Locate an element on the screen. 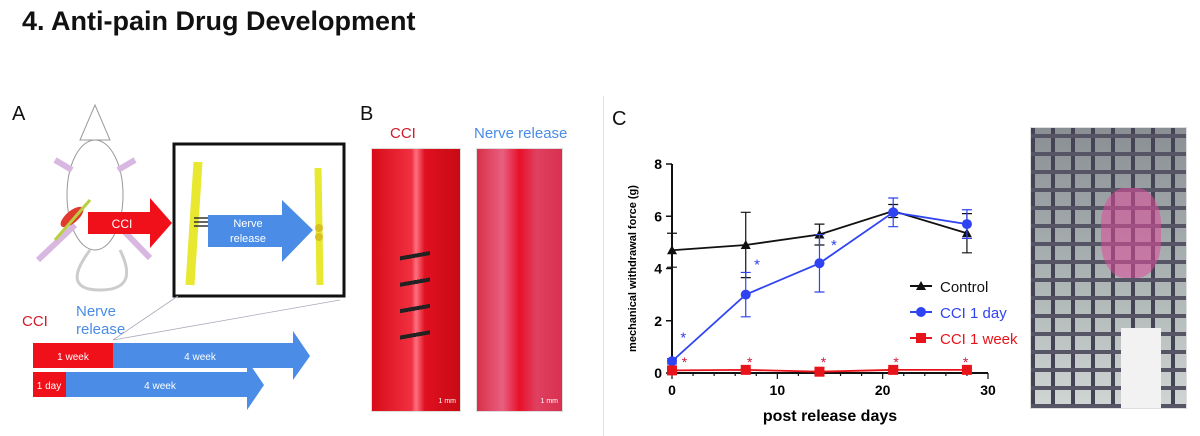  cci-arrow: CCI is located at coordinates (130, 223).